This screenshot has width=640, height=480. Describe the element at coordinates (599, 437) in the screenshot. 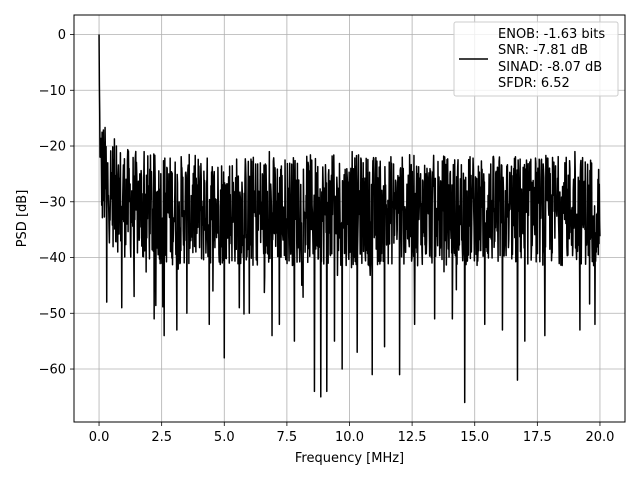

I see `x-tick-label: 20.0` at that location.